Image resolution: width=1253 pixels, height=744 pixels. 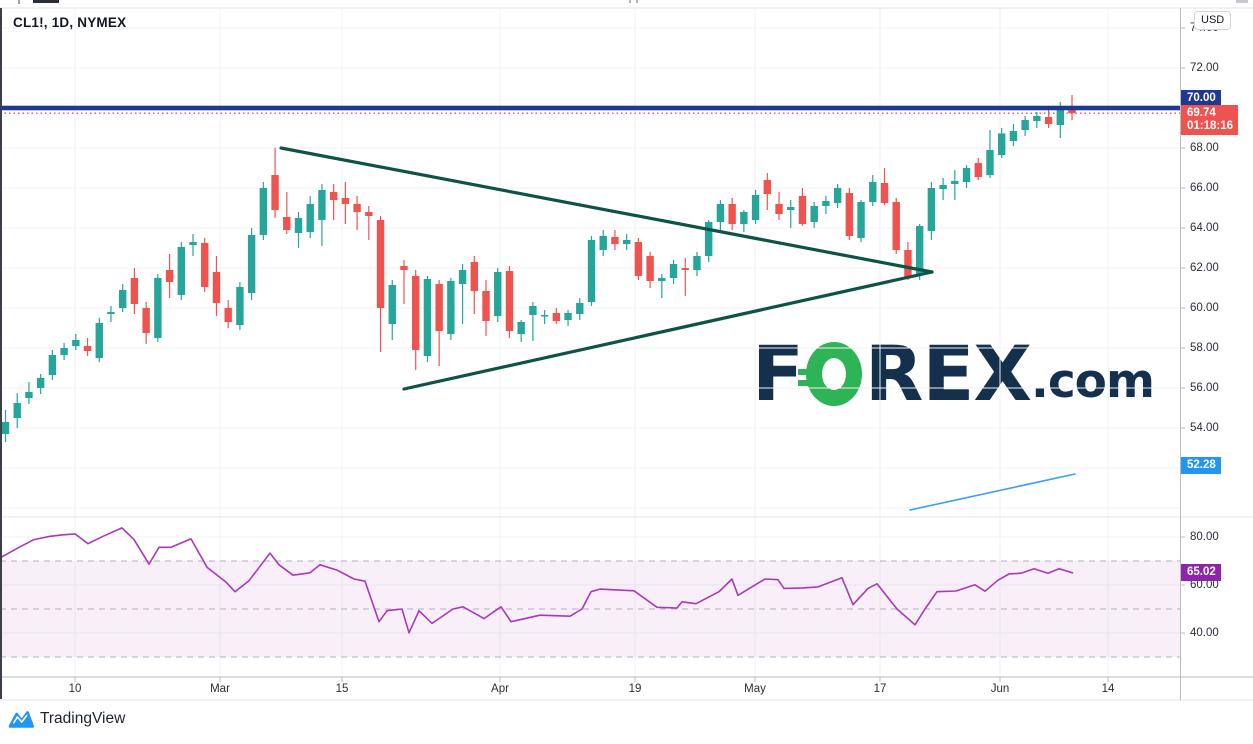 What do you see at coordinates (1242, 1) in the screenshot?
I see `toolbar-fragment-dots-right` at bounding box center [1242, 1].